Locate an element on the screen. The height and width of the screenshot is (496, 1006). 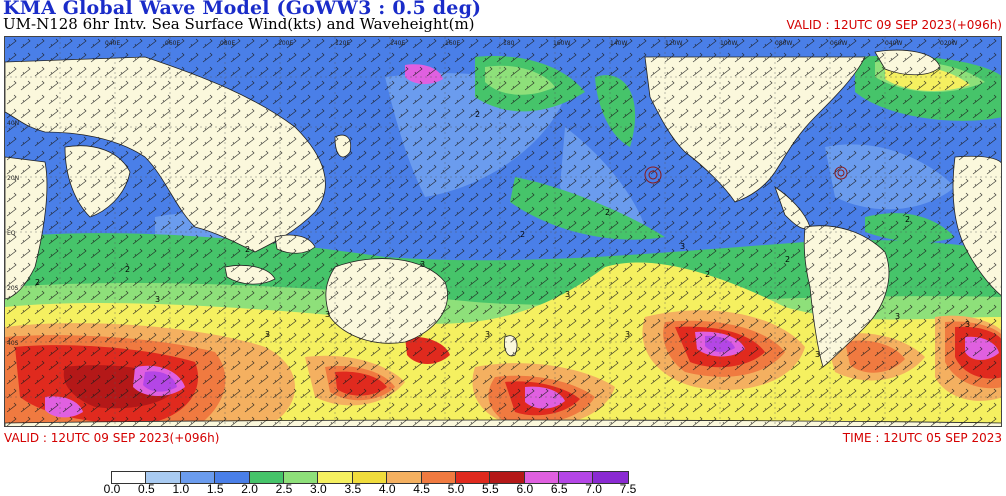
colorbar-level-label: 5.0 is located at coordinates (456, 489).